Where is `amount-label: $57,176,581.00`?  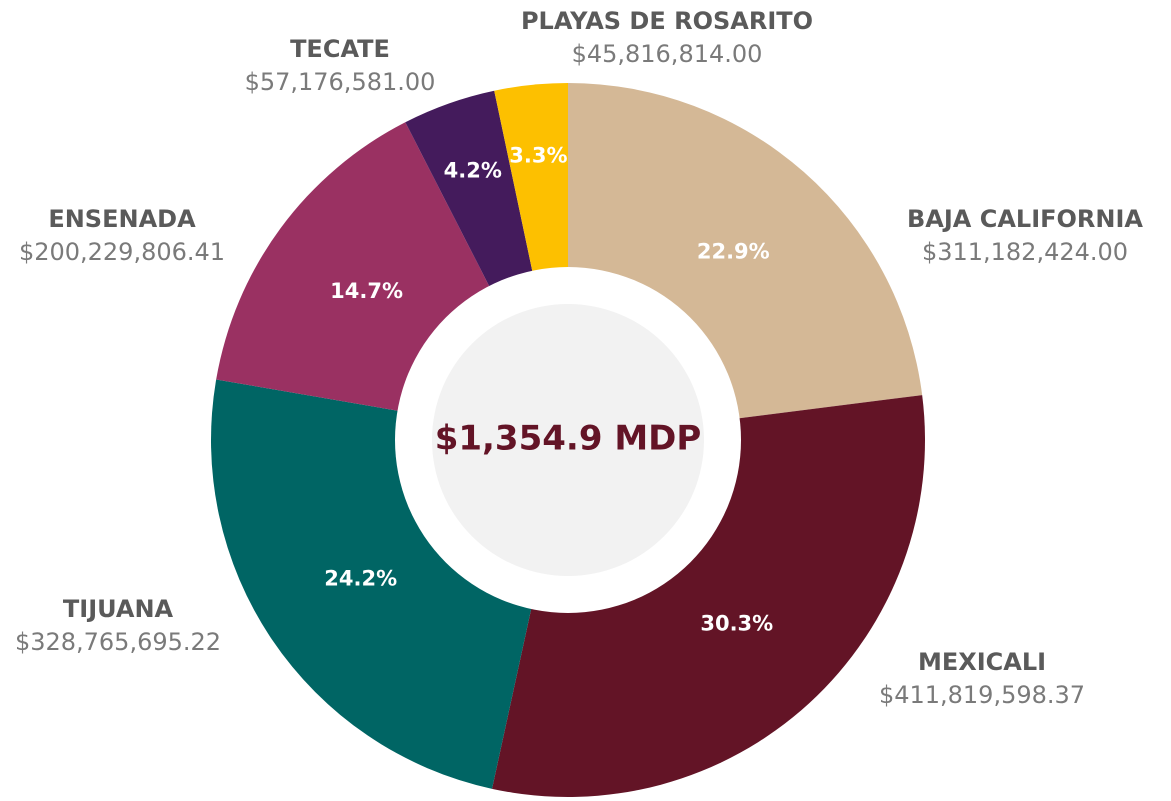 amount-label: $57,176,581.00 is located at coordinates (340, 82).